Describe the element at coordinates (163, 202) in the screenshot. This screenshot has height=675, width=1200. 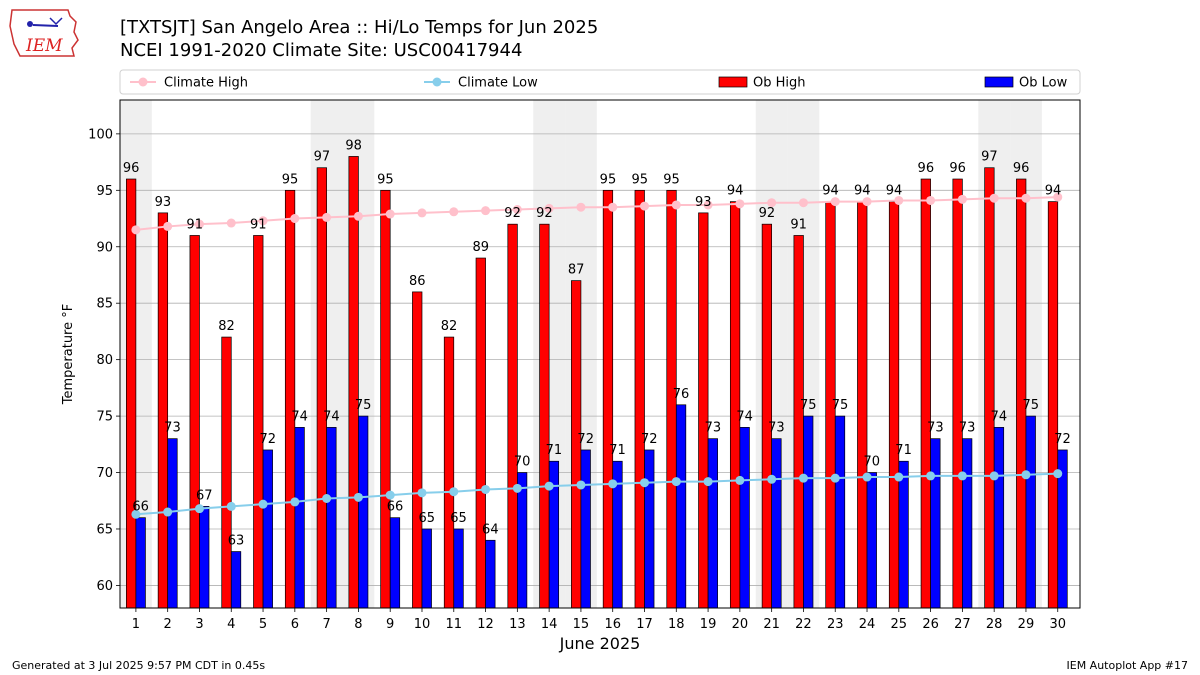
I see `ob-high-label: 93` at that location.